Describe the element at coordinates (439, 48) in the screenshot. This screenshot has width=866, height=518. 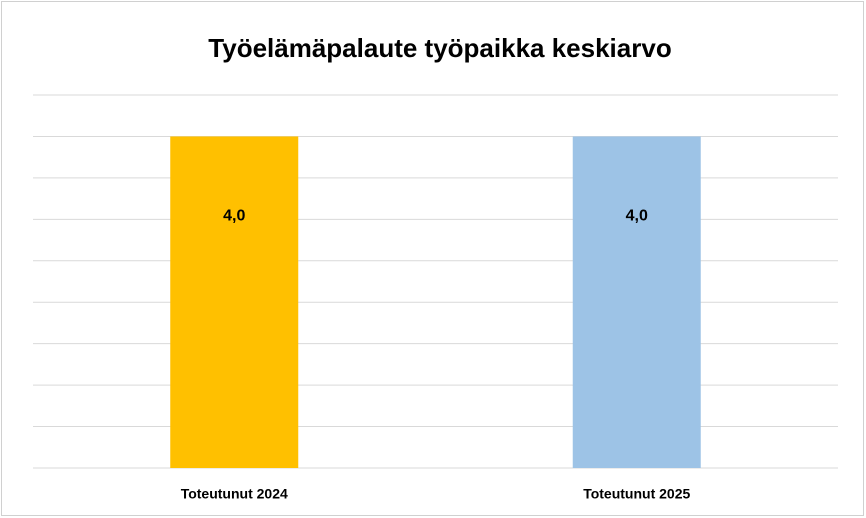
I see `chart-title: Työelämäpalaute työpaikka keskiarvo` at that location.